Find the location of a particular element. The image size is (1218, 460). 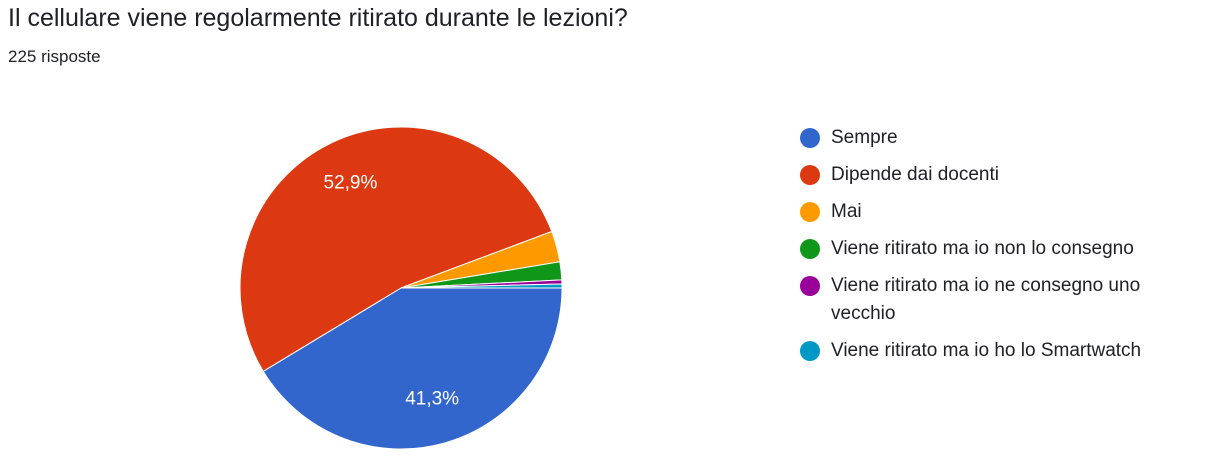

legend-item: Viene ritirato ma io non lo consegno is located at coordinates (995, 249).